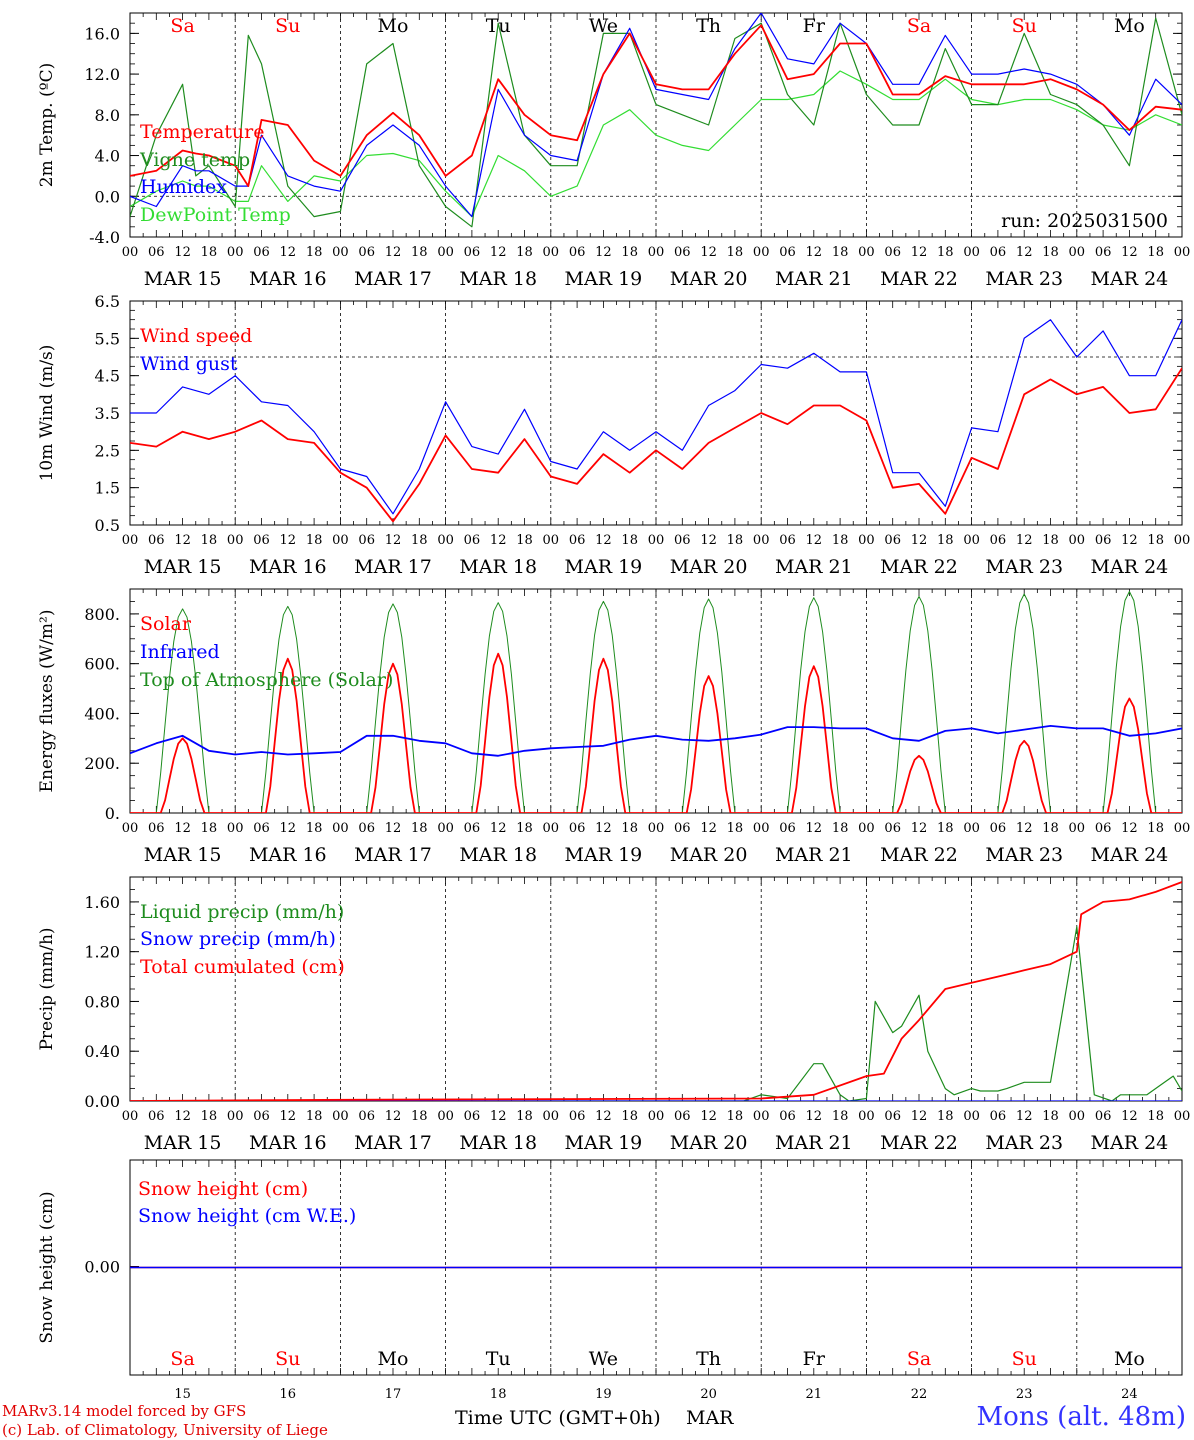  I want to click on day-number-label: 21, so click(814, 1394).